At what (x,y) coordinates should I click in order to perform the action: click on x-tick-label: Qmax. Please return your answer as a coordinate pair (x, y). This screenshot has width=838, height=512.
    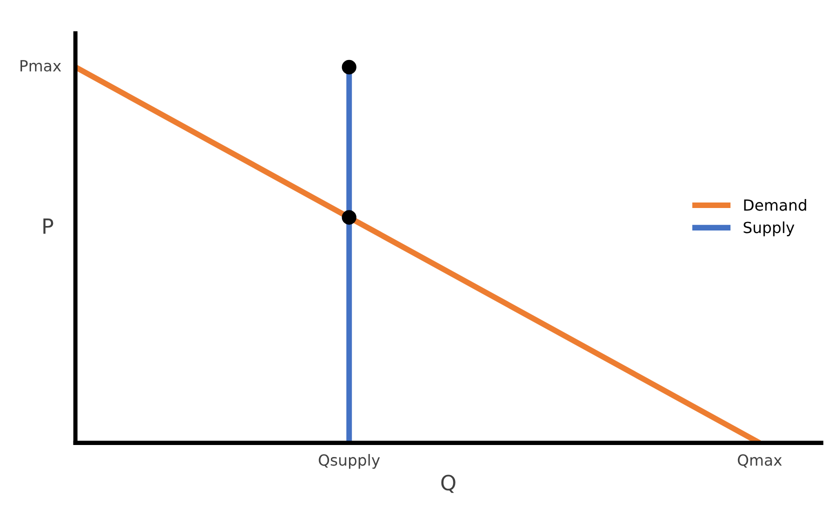
    Looking at the image, I should click on (760, 461).